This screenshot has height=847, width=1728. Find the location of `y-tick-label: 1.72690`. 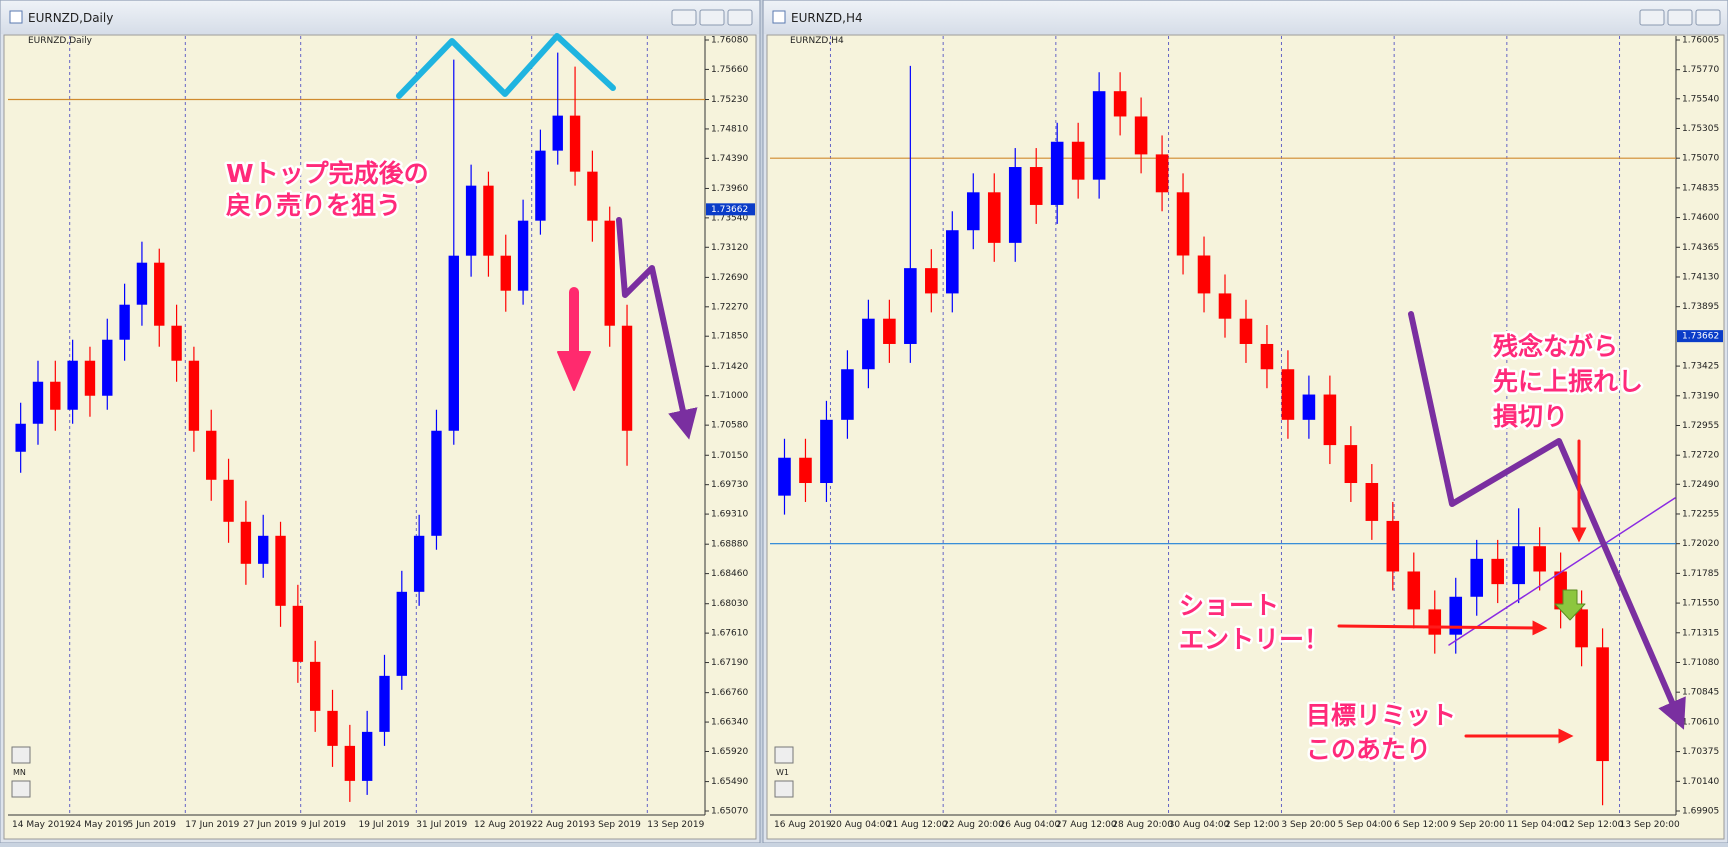

y-tick-label: 1.72690 is located at coordinates (729, 278).